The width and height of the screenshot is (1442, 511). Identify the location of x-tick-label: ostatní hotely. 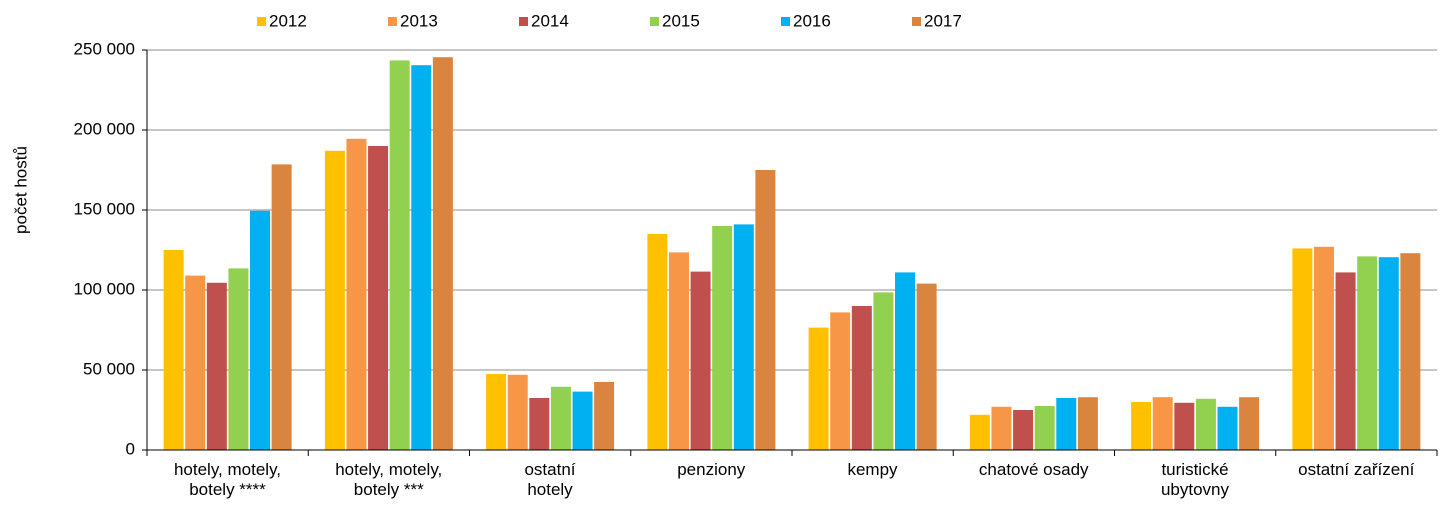
(550, 479).